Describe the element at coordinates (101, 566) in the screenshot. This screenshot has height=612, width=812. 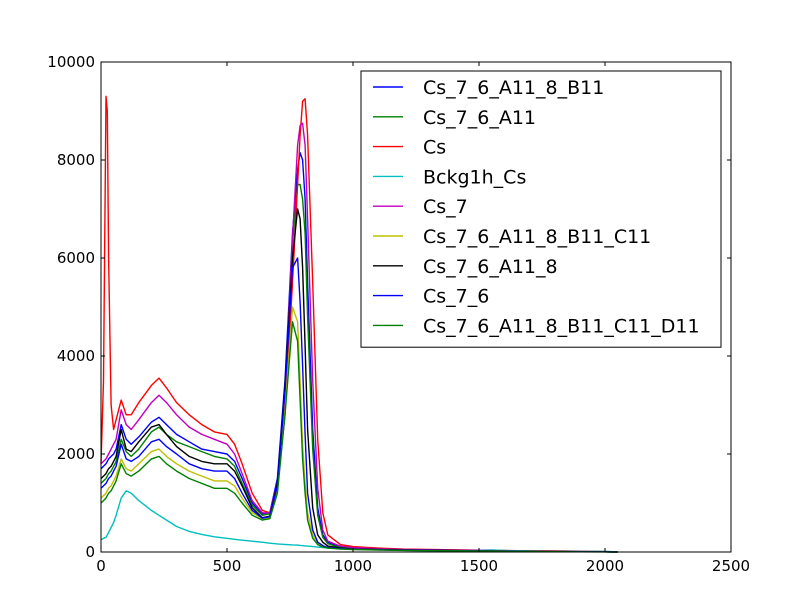
I see `x-tick-label: 0` at that location.